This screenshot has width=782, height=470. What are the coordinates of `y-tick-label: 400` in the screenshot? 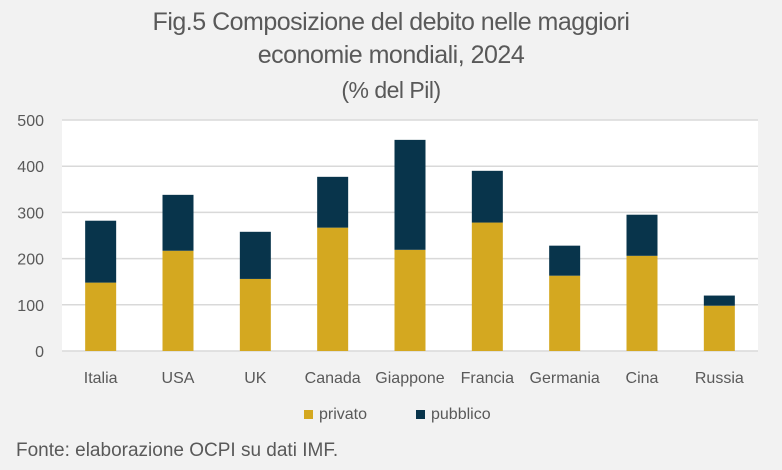 It's located at (30, 167).